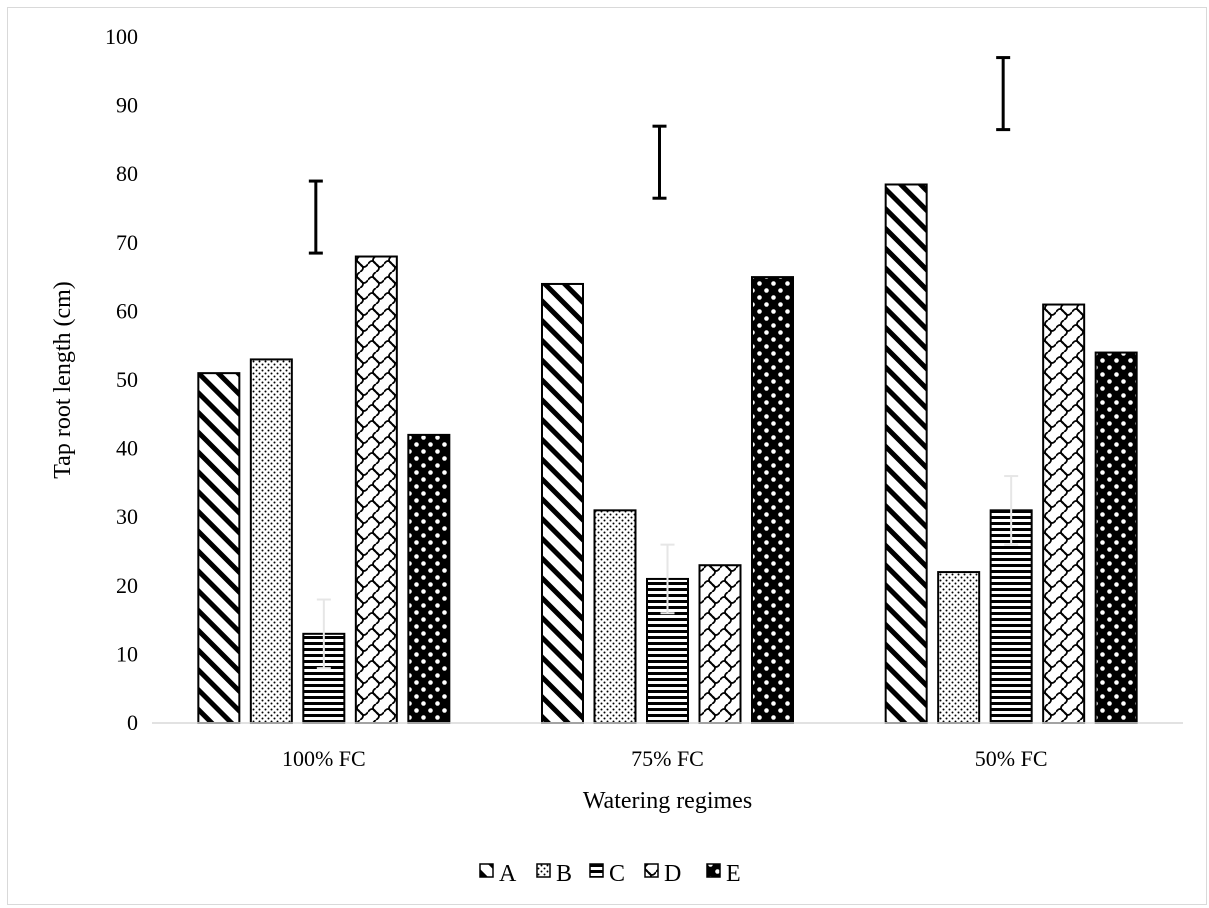 The image size is (1209, 908). Describe the element at coordinates (127, 105) in the screenshot. I see `y-tick-label: 90` at that location.